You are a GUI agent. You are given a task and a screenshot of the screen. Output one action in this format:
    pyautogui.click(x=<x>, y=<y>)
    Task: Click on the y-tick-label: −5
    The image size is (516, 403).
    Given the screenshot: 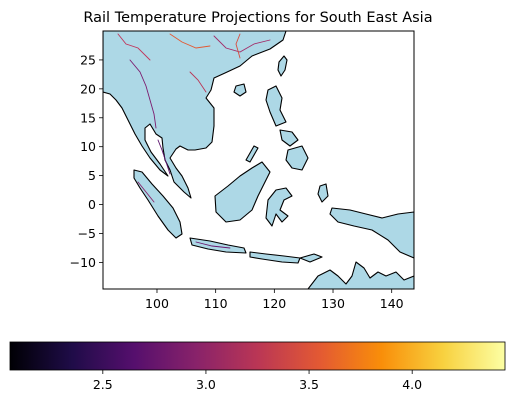 What is the action you would take?
    pyautogui.click(x=87, y=233)
    